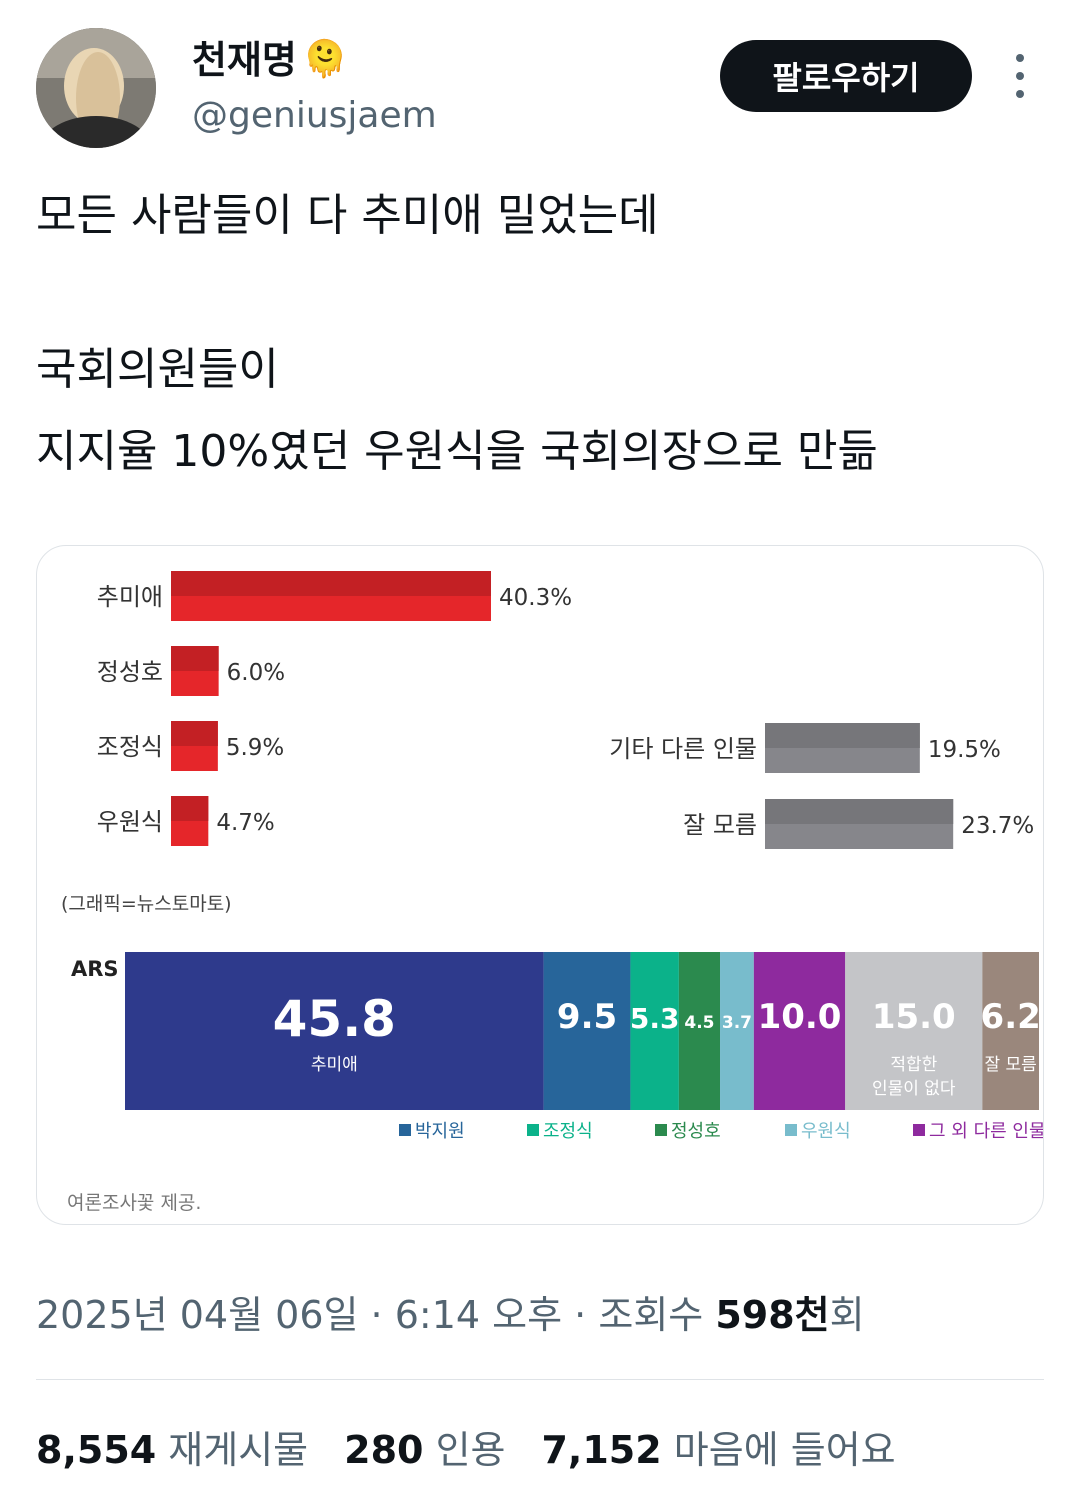 Image resolution: width=1080 pixels, height=1491 pixels. Describe the element at coordinates (244, 60) in the screenshot. I see `author-name: 천재명` at that location.